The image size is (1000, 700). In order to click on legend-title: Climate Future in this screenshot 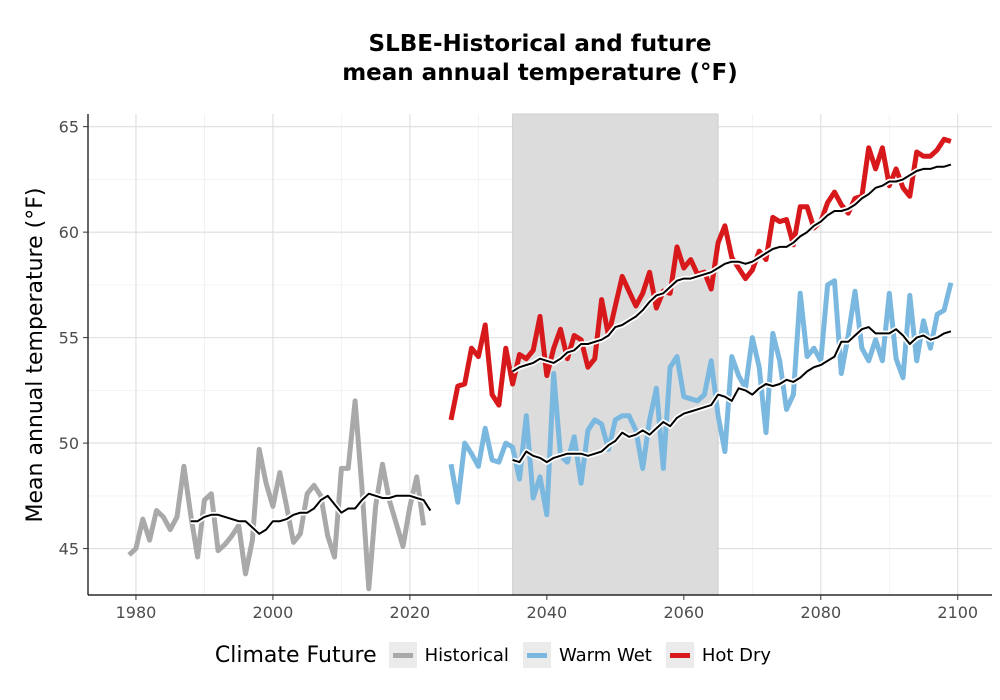, I will do `click(295, 655)`.